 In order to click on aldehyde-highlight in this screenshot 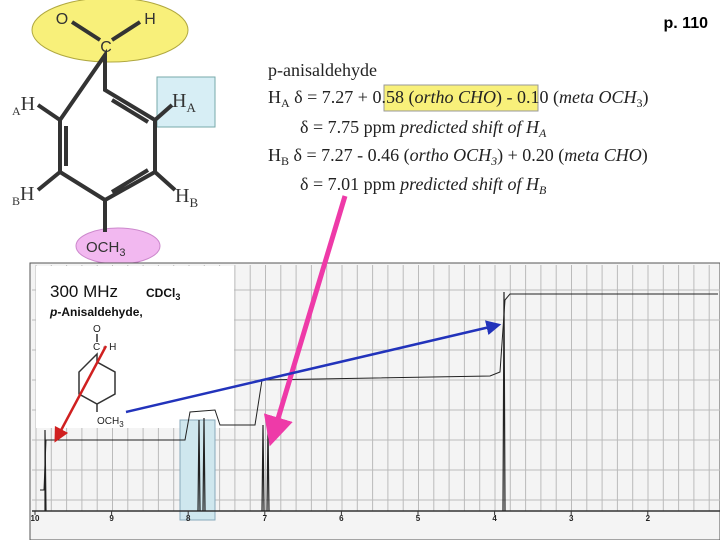, I will do `click(110, 31)`.